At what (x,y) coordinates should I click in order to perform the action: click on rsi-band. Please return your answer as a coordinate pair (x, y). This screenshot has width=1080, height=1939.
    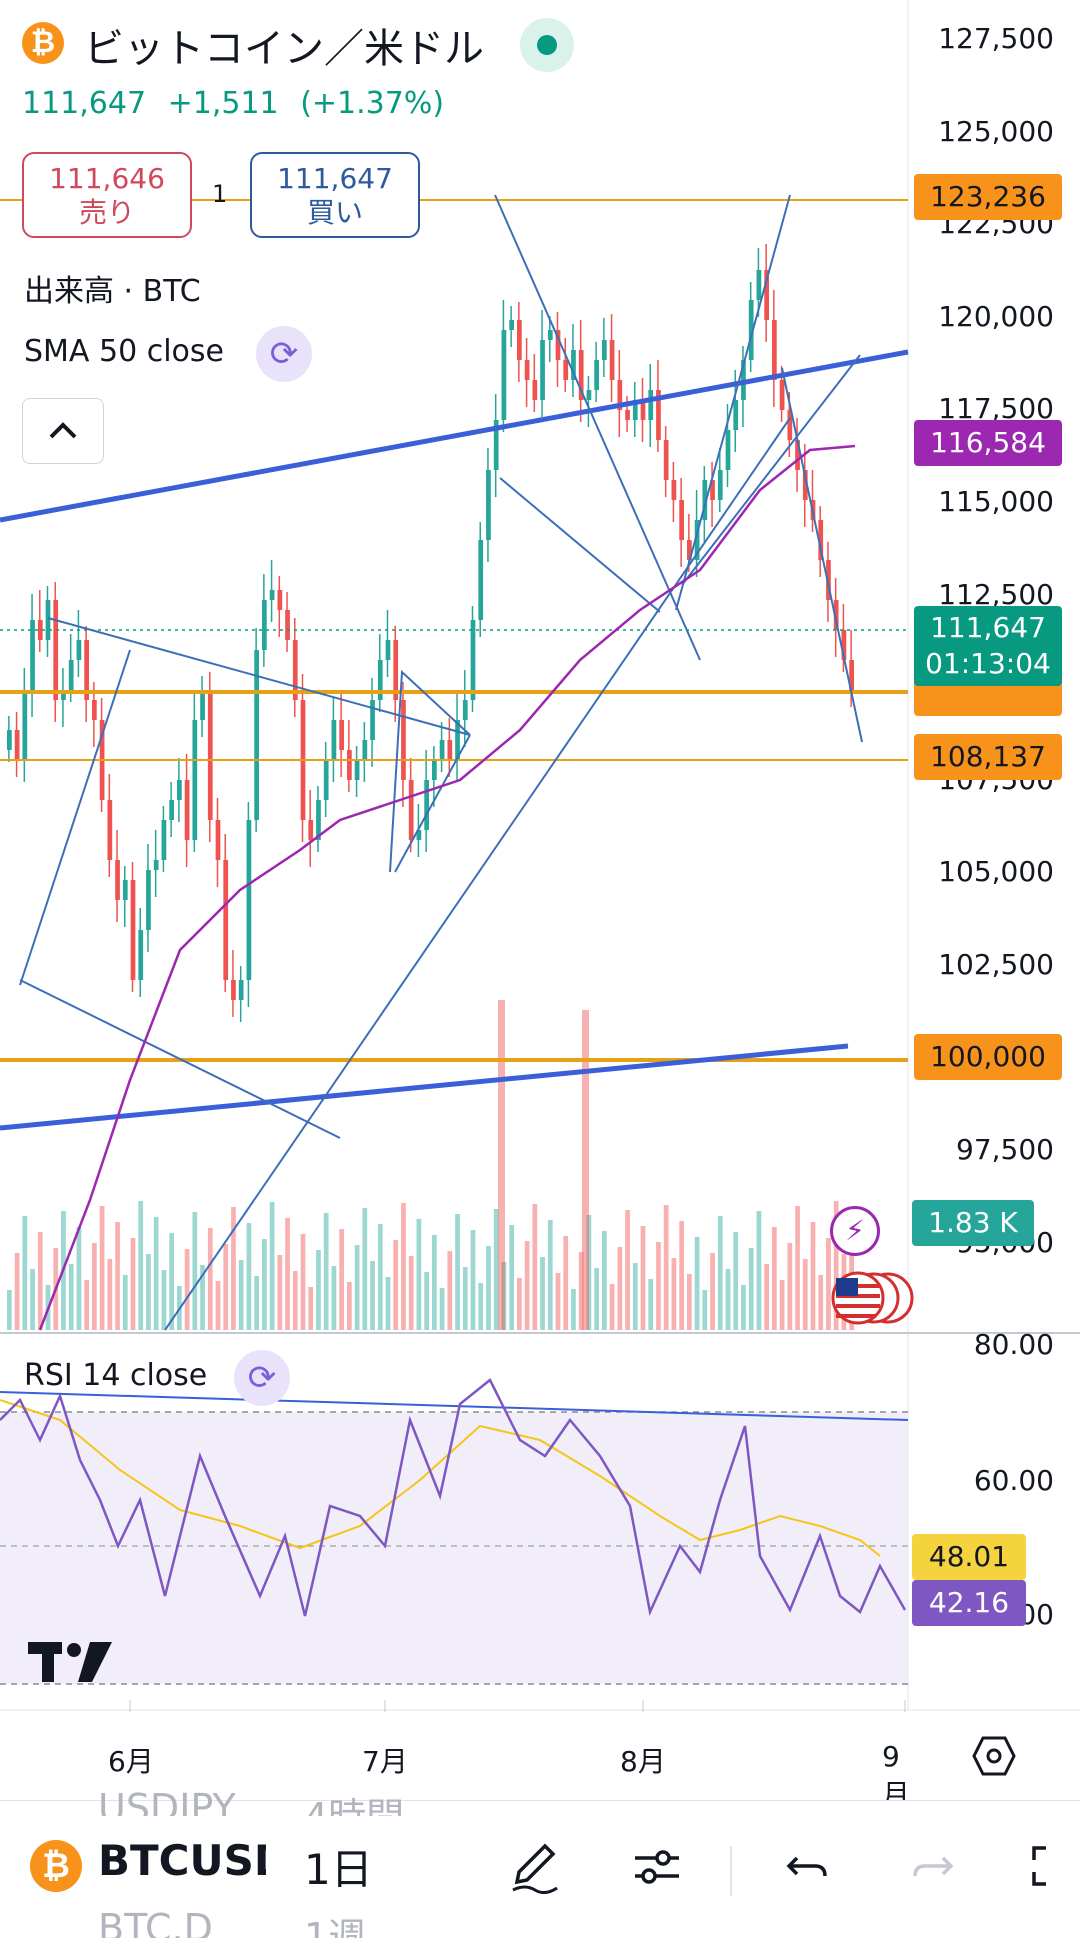
    Looking at the image, I should click on (454, 1548).